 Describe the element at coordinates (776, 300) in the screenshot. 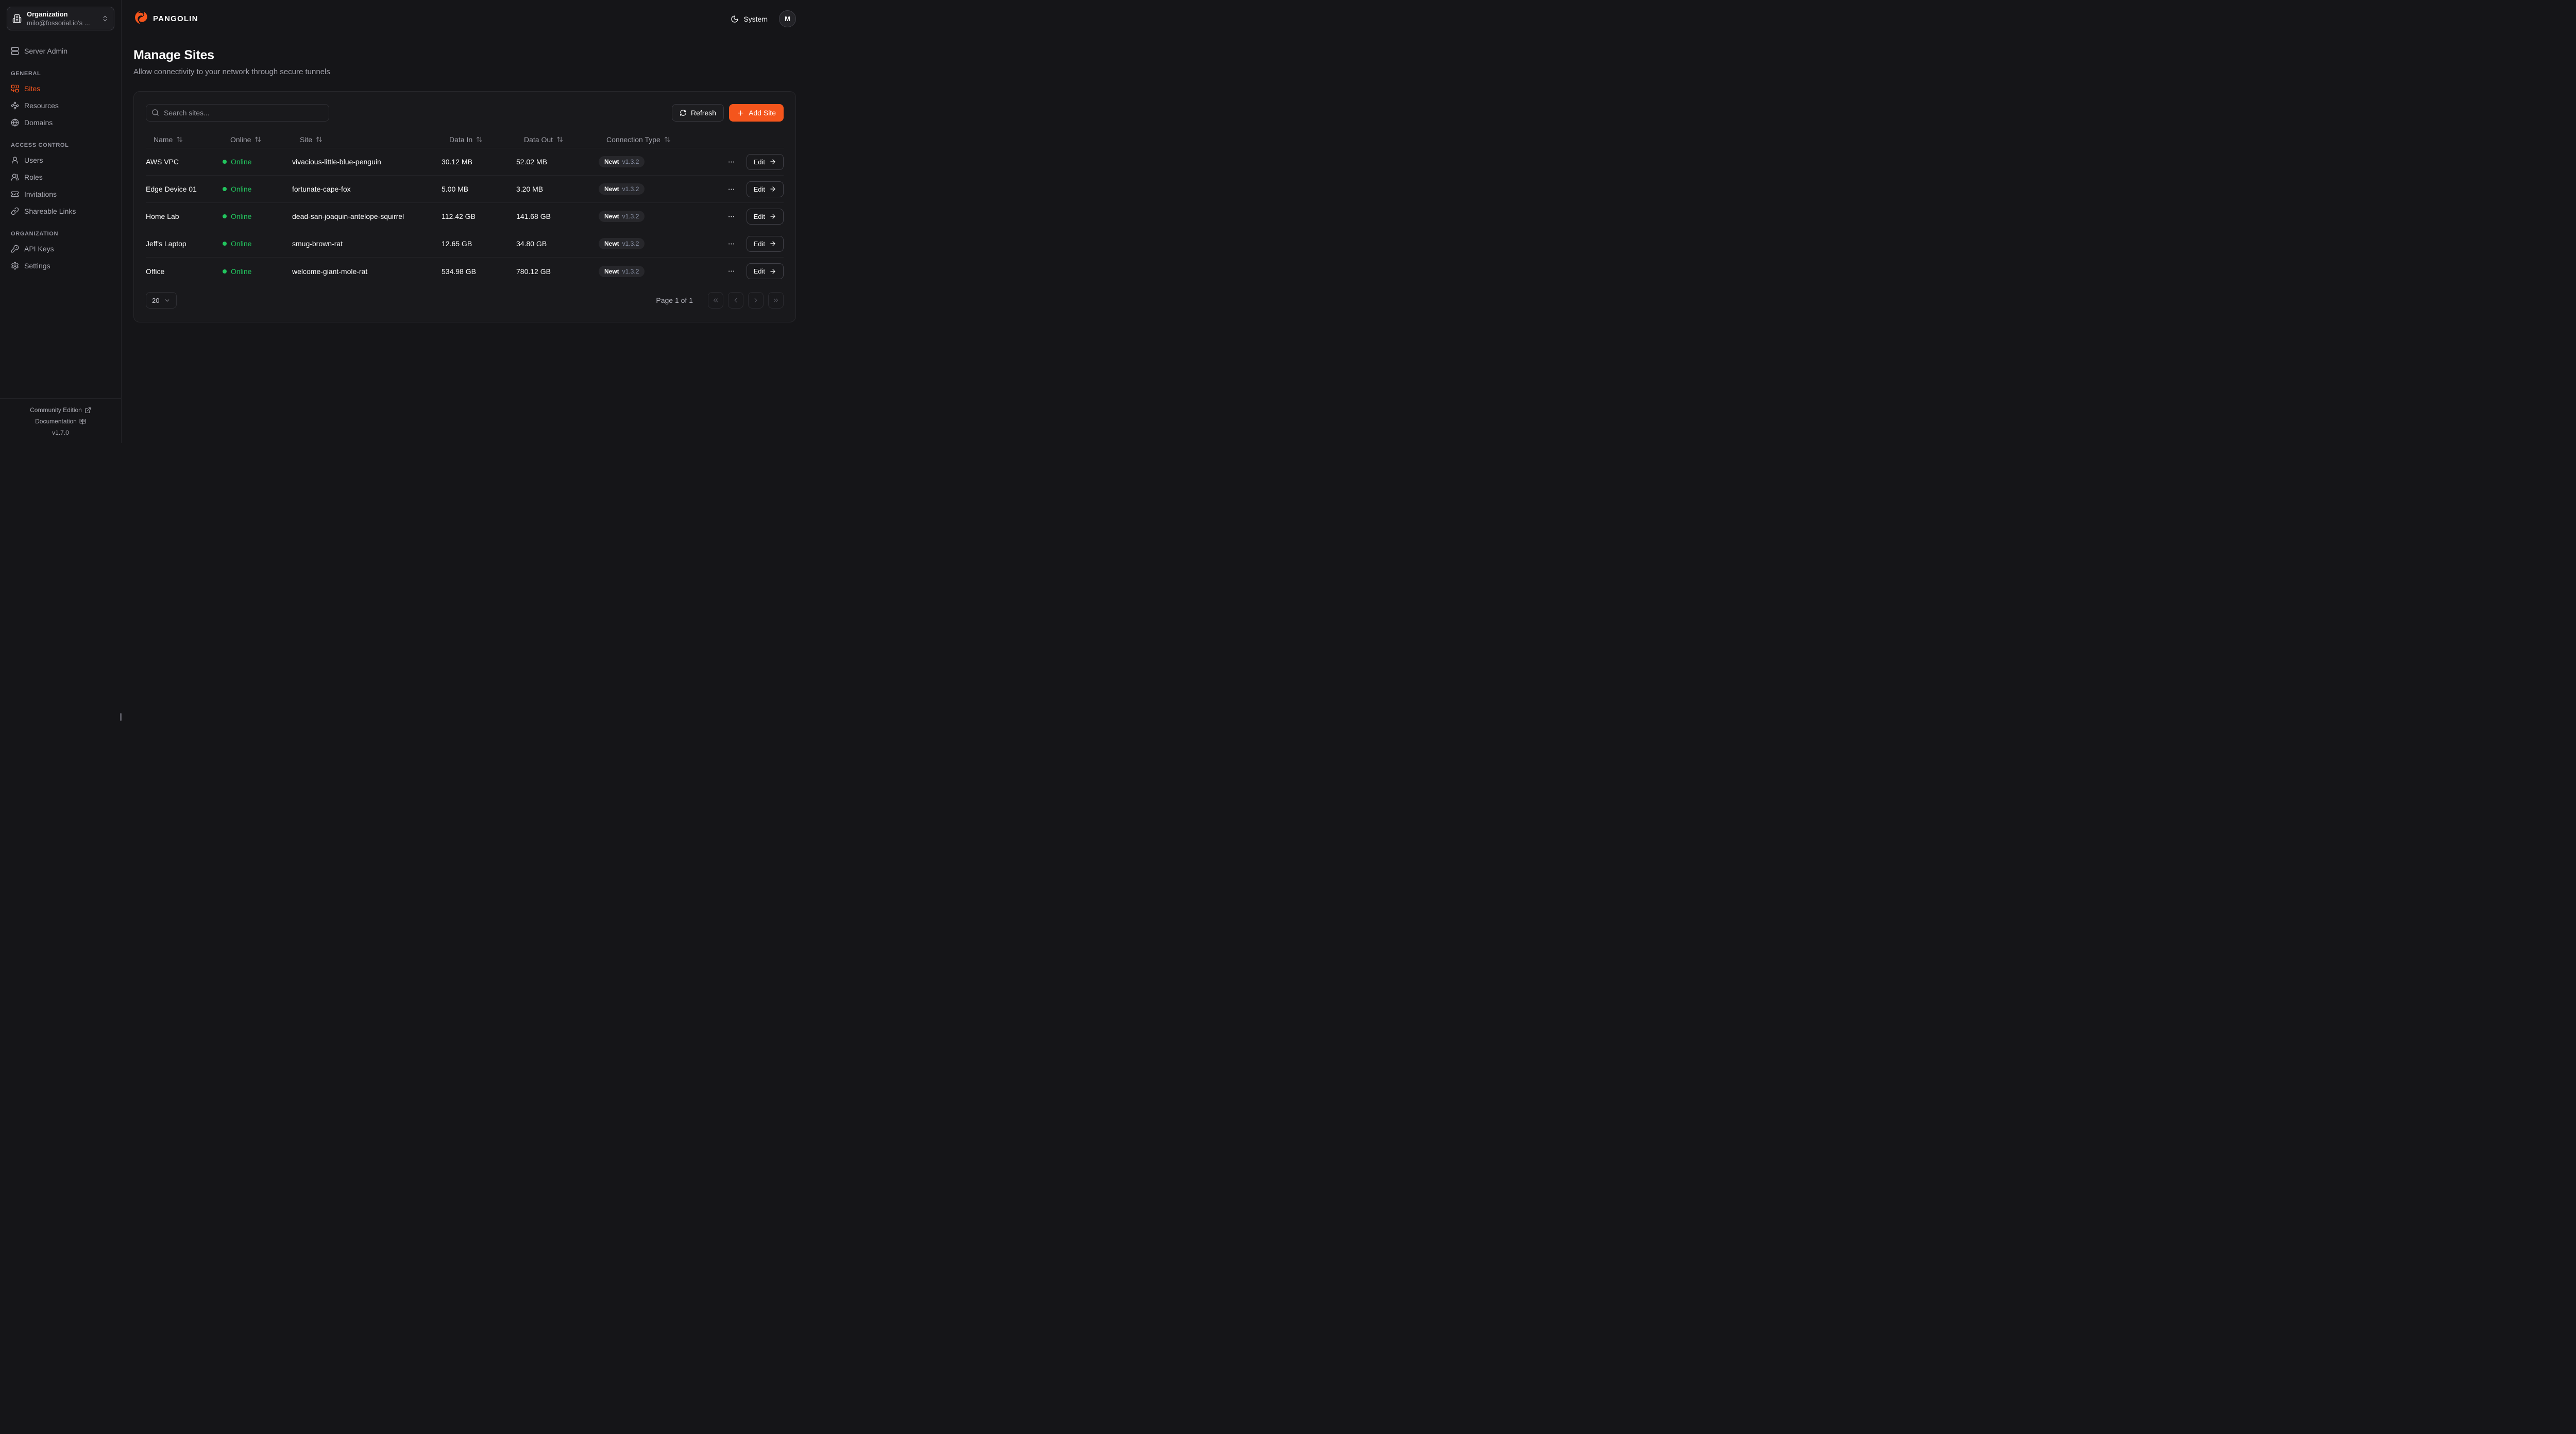

I see `last-page-button` at that location.